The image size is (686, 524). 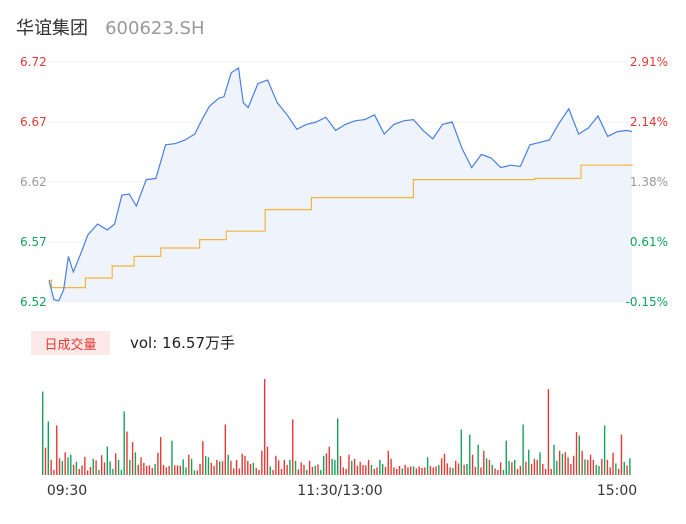 What do you see at coordinates (33, 122) in the screenshot?
I see `price-tick-label: 6.67` at bounding box center [33, 122].